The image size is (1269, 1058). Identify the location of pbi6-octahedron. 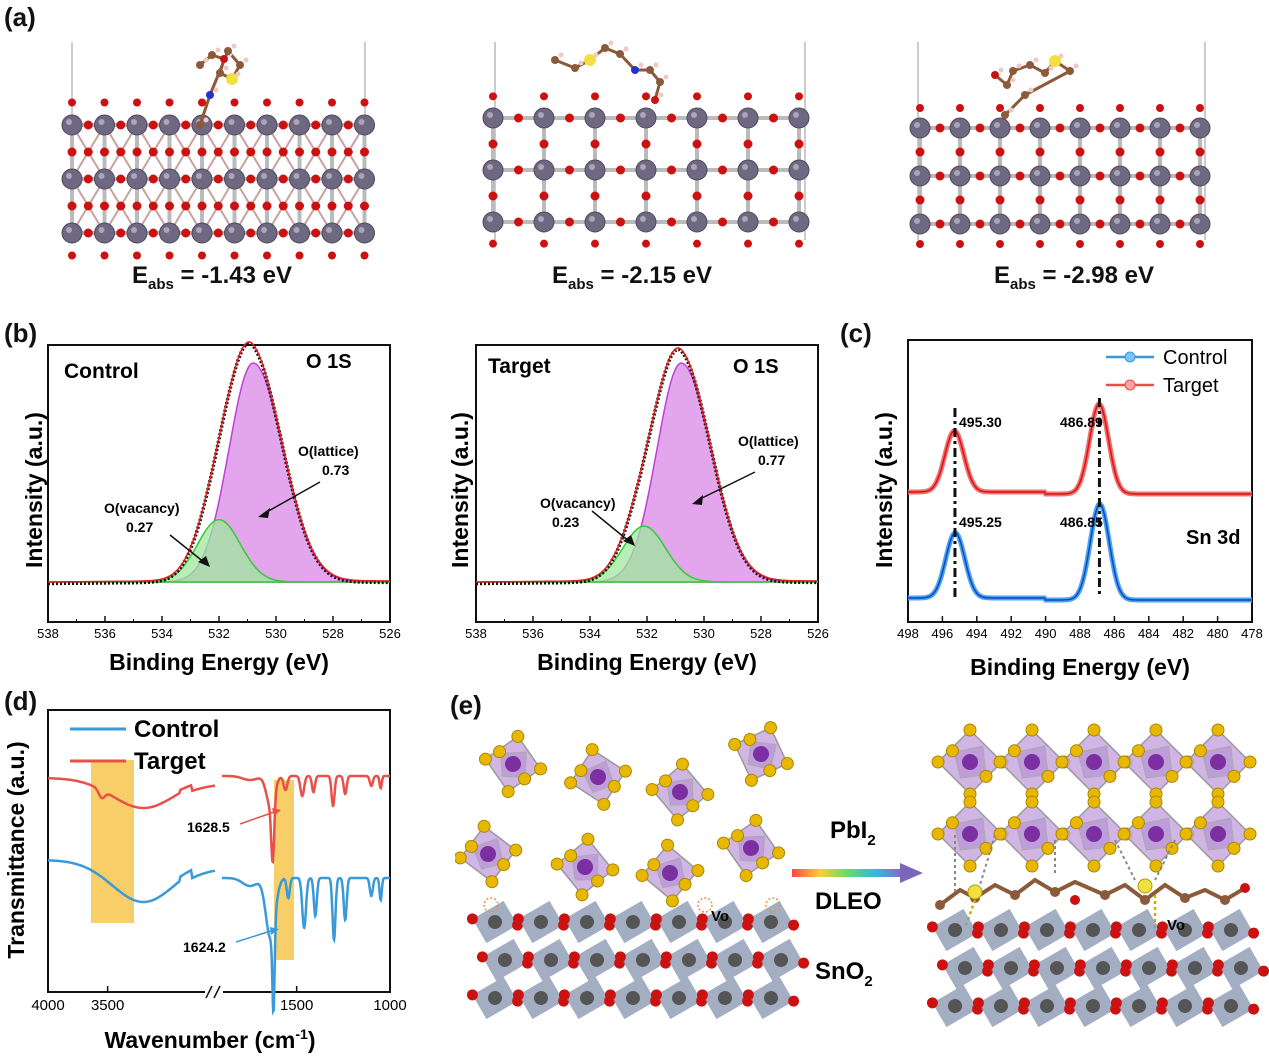
(585, 867).